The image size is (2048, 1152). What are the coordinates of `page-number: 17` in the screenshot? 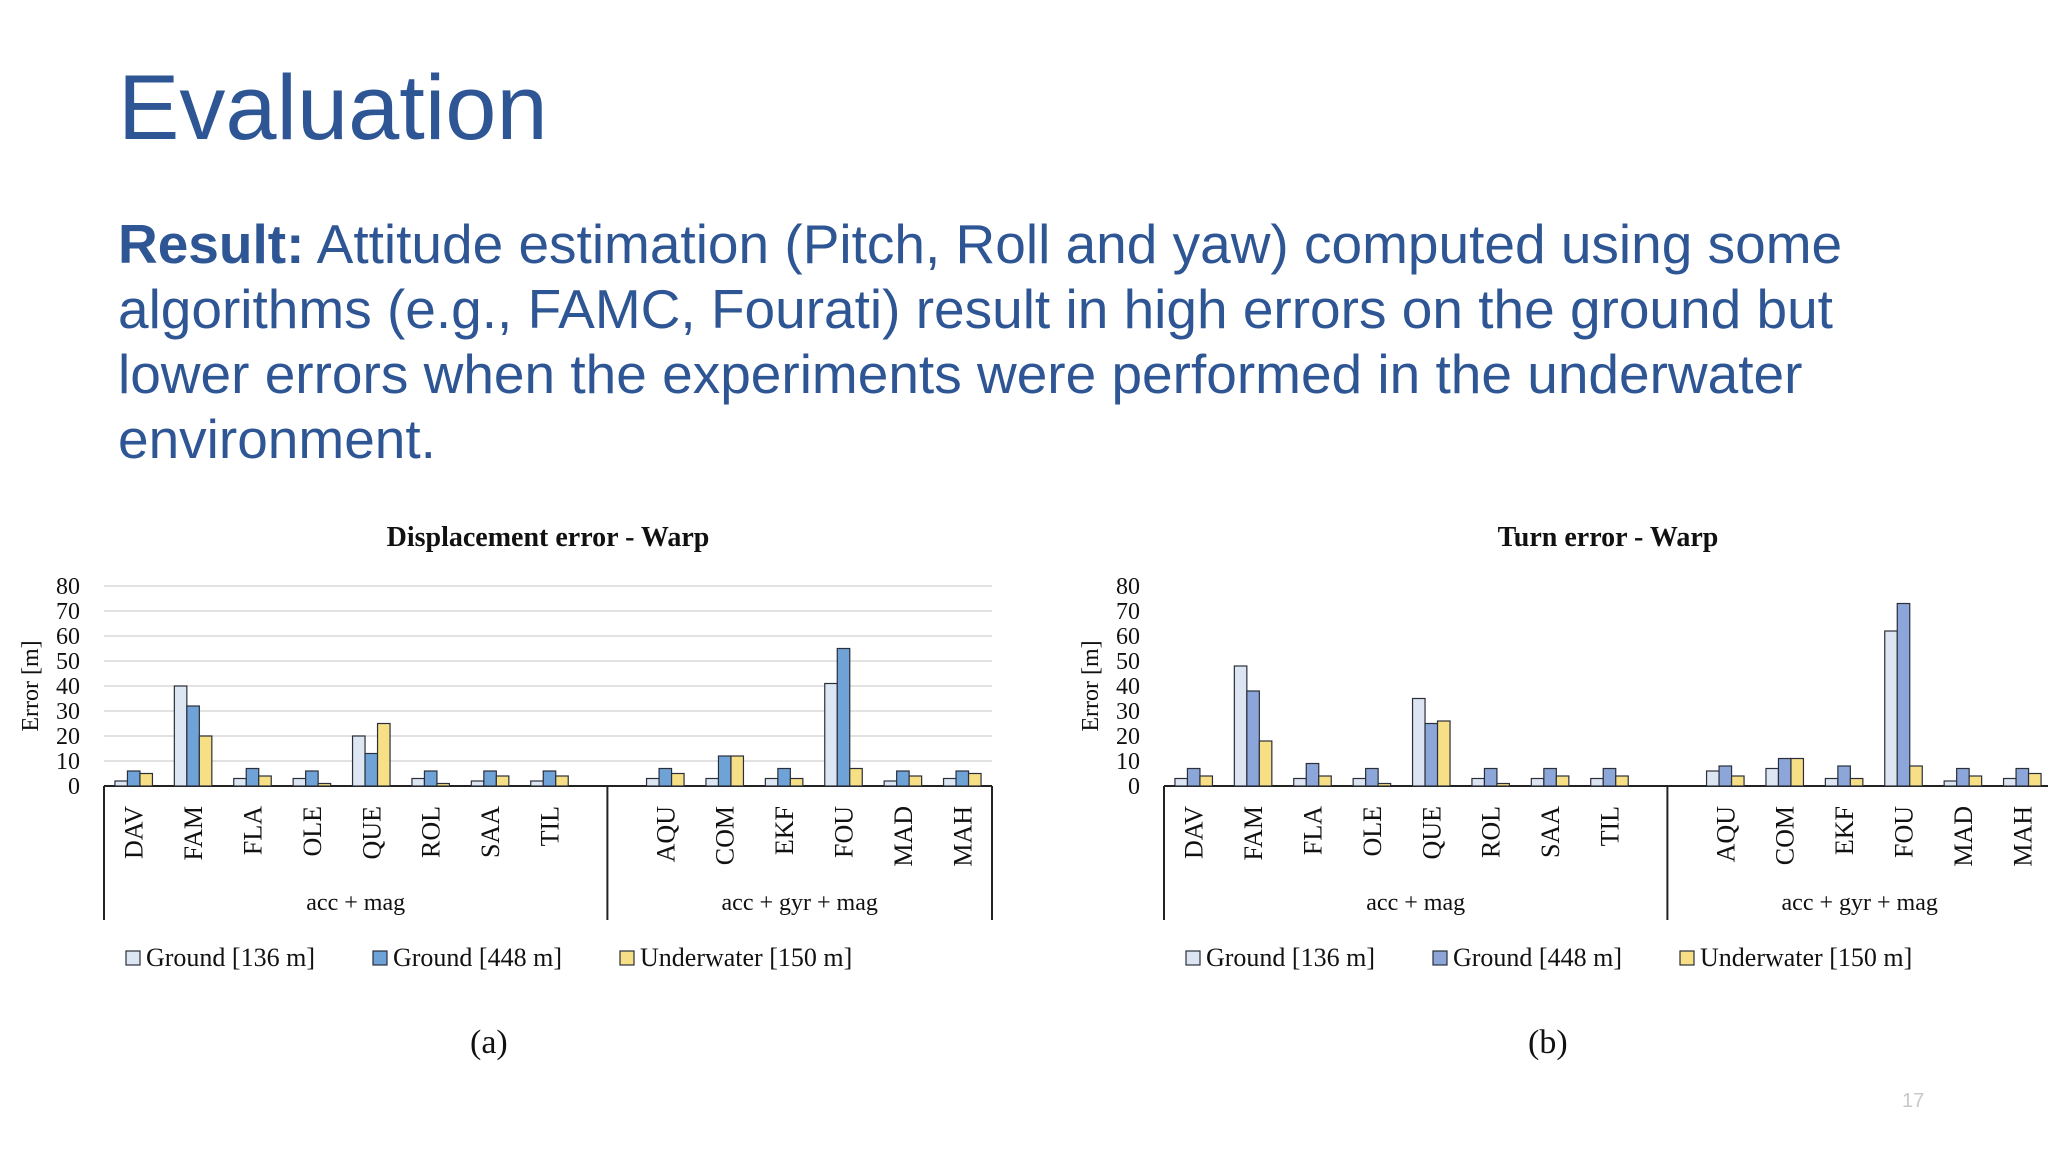 It's located at (1913, 1101).